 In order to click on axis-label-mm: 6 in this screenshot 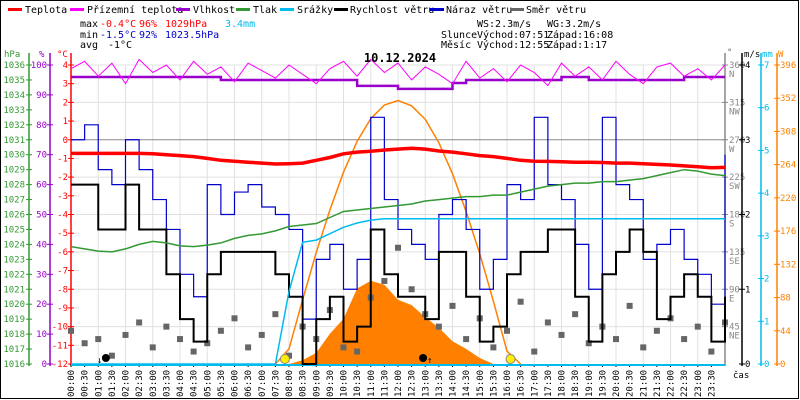, I will do `click(766, 109)`.